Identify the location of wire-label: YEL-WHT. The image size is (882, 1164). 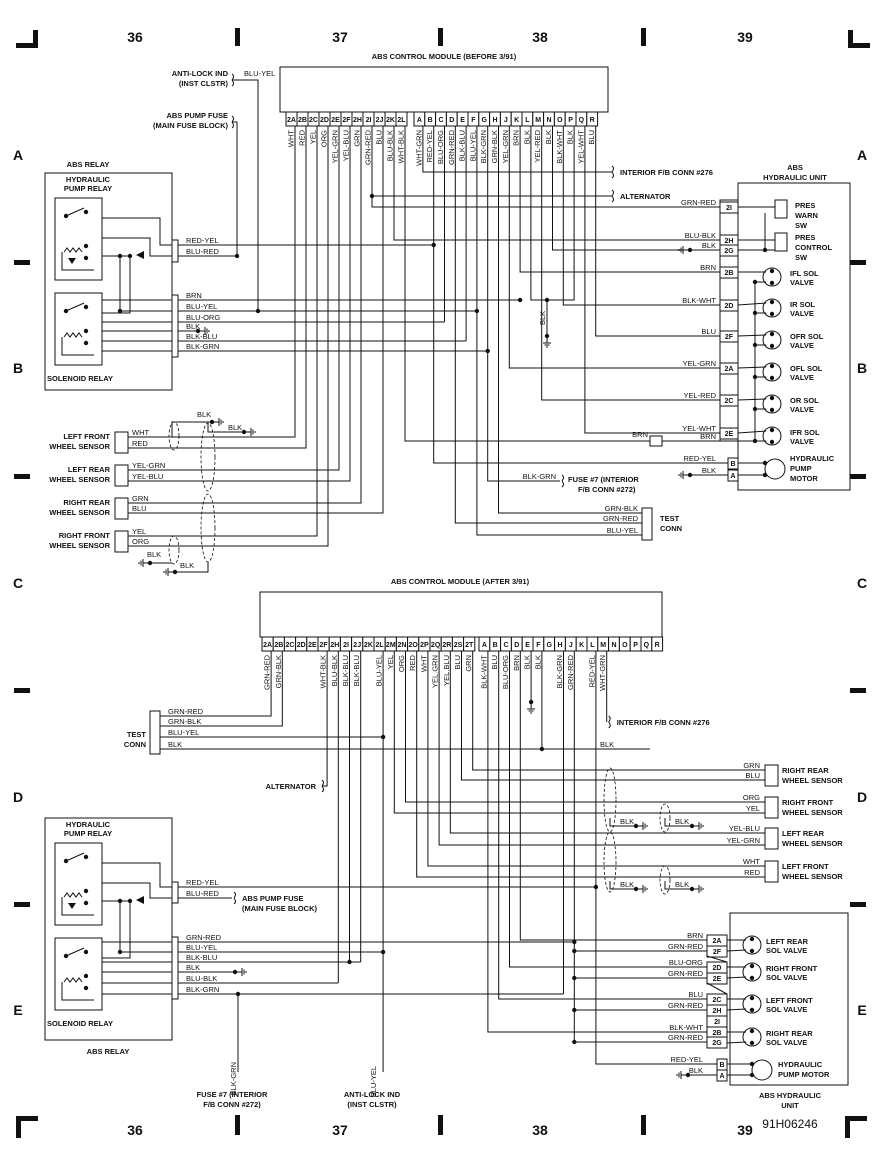
(699, 428).